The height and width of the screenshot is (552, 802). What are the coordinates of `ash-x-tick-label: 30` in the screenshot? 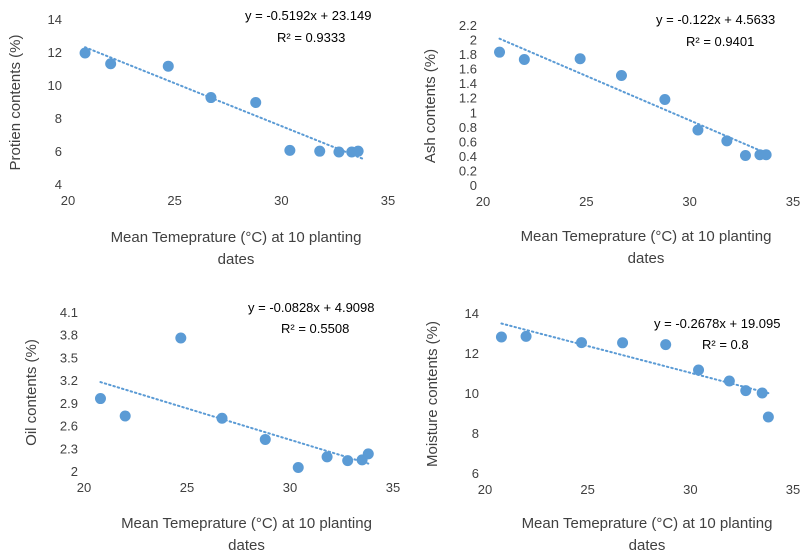 It's located at (689, 201).